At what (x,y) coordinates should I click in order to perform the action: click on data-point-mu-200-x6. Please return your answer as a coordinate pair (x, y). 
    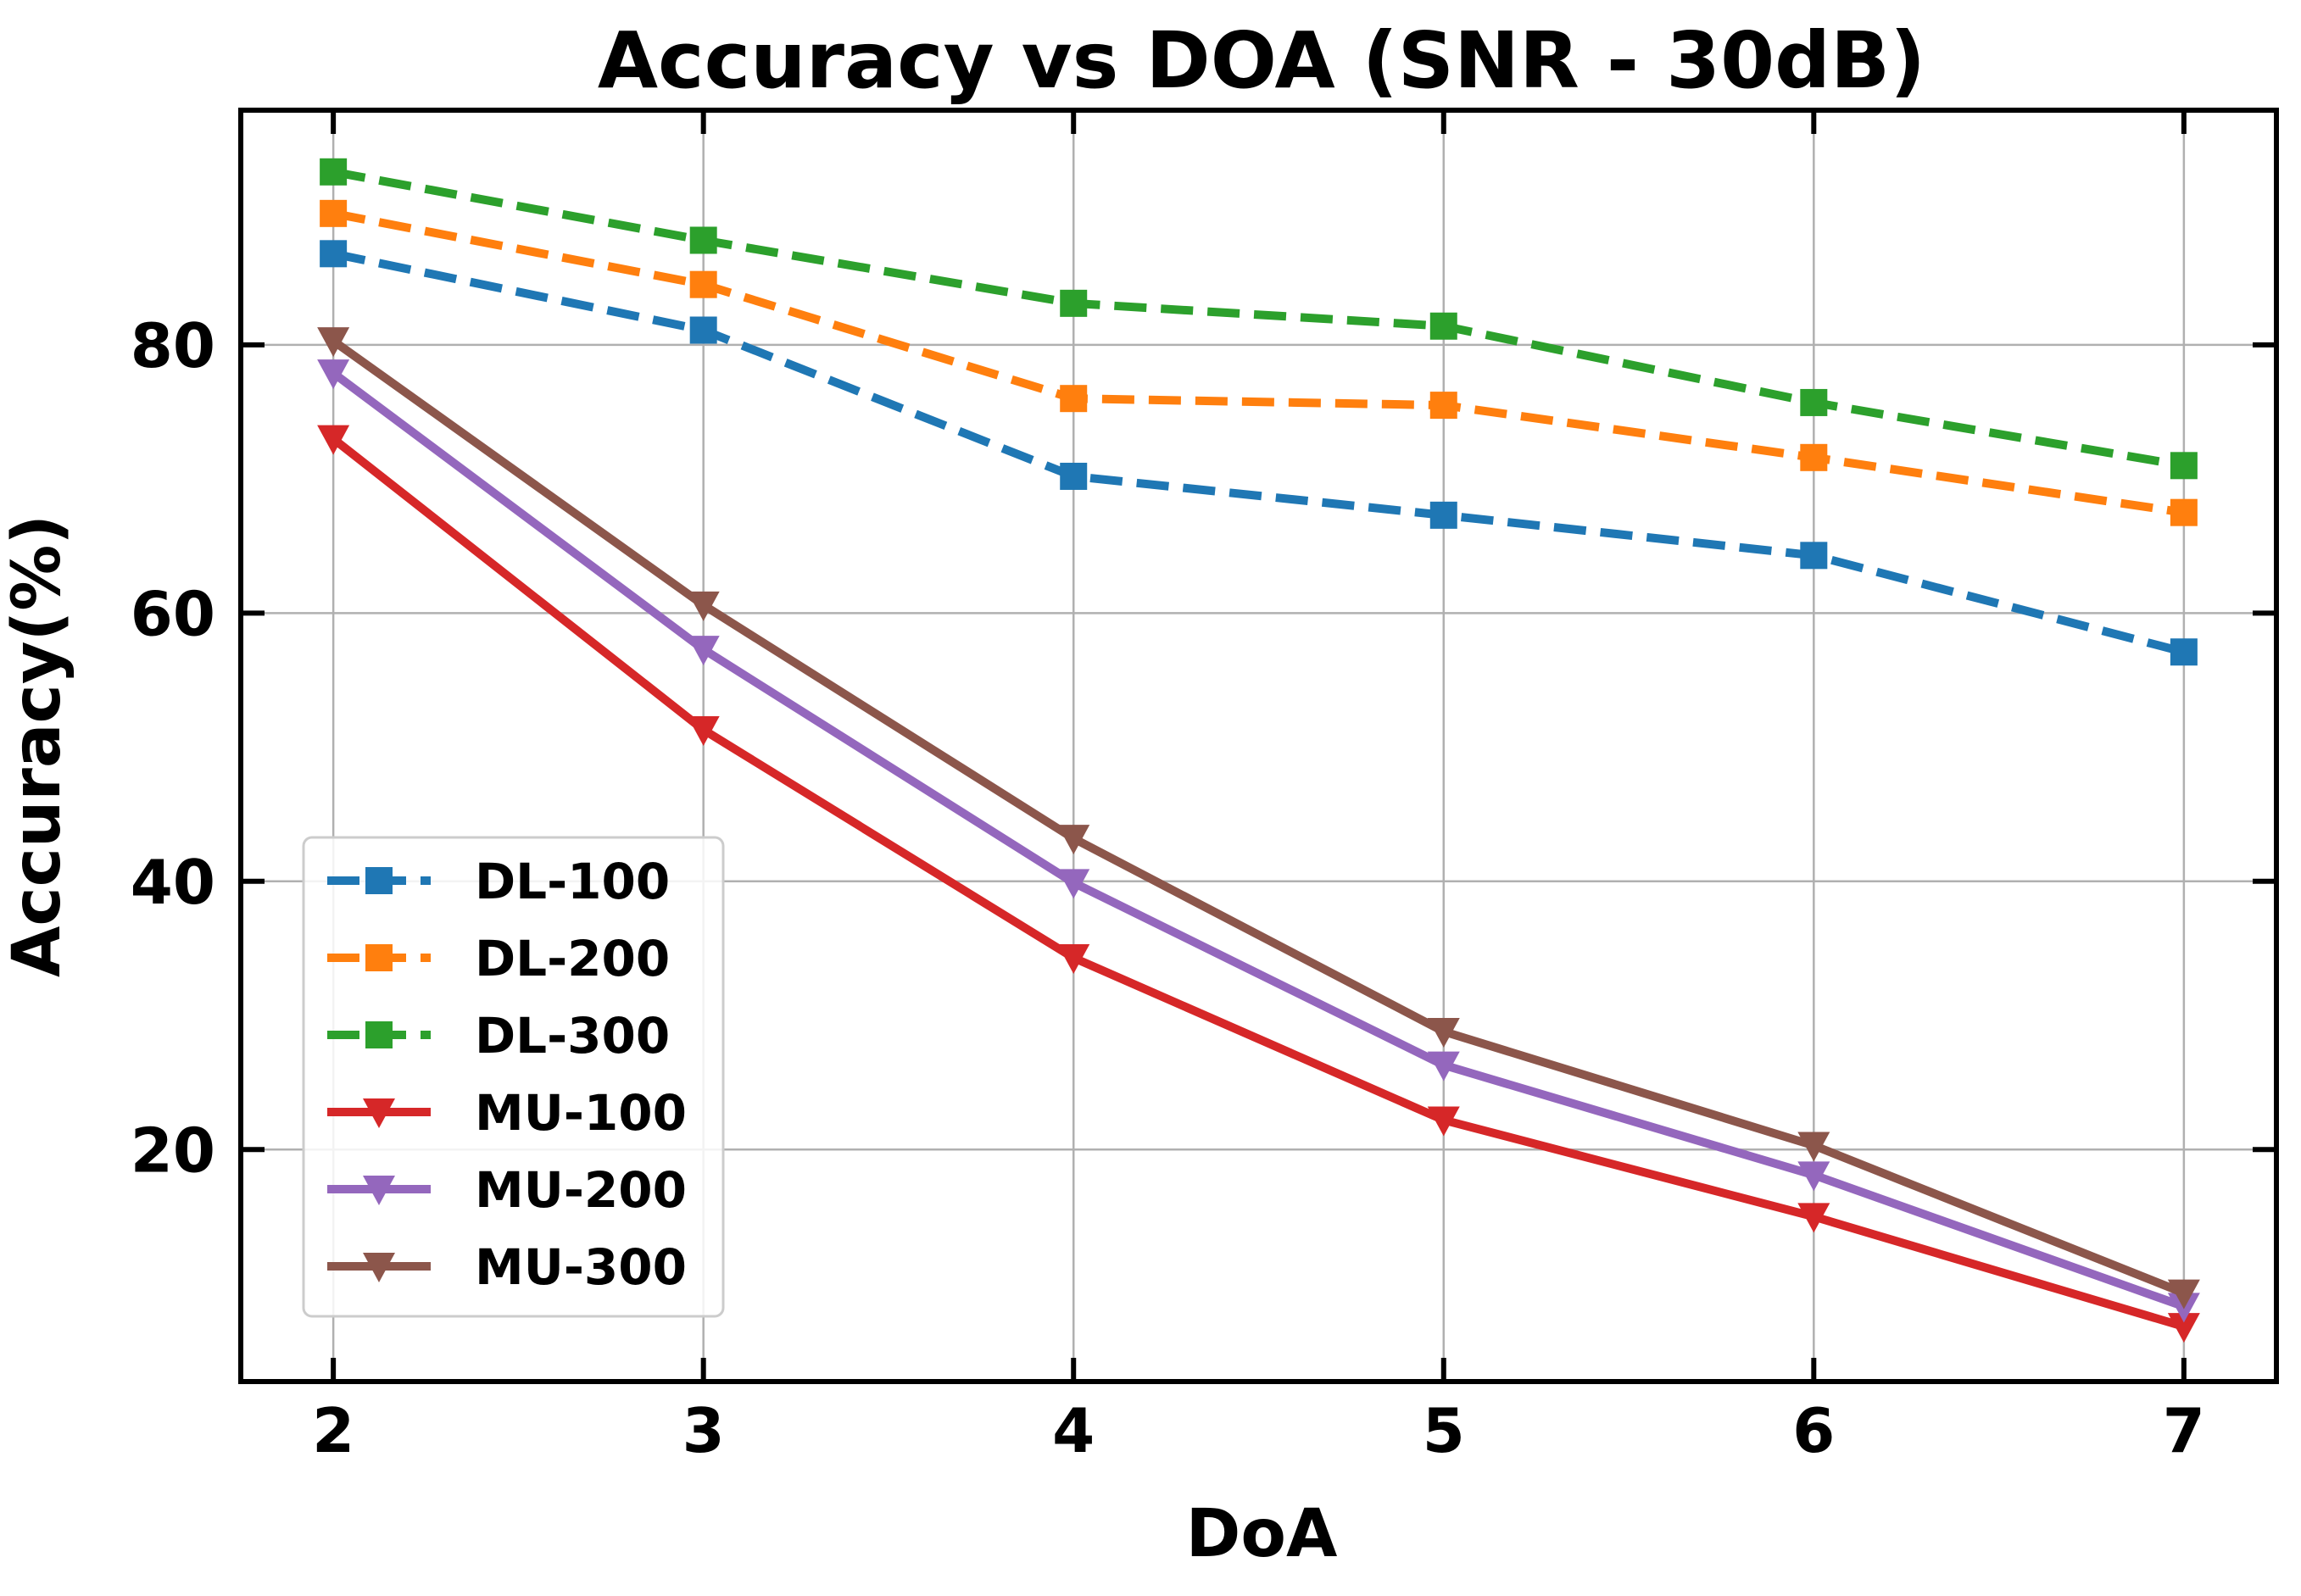
    Looking at the image, I should click on (1813, 1176).